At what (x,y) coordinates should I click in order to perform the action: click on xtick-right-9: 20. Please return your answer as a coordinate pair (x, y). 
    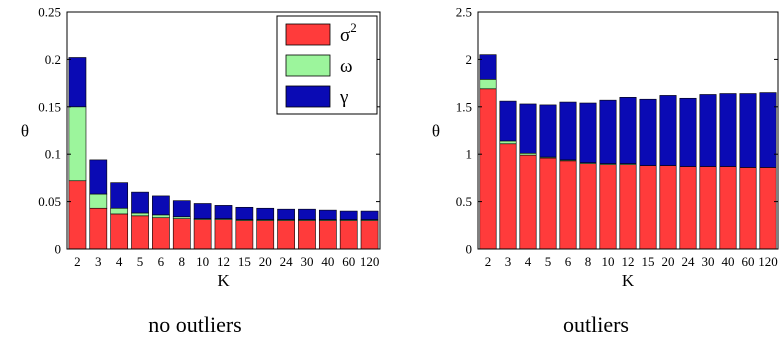
    Looking at the image, I should click on (668, 261).